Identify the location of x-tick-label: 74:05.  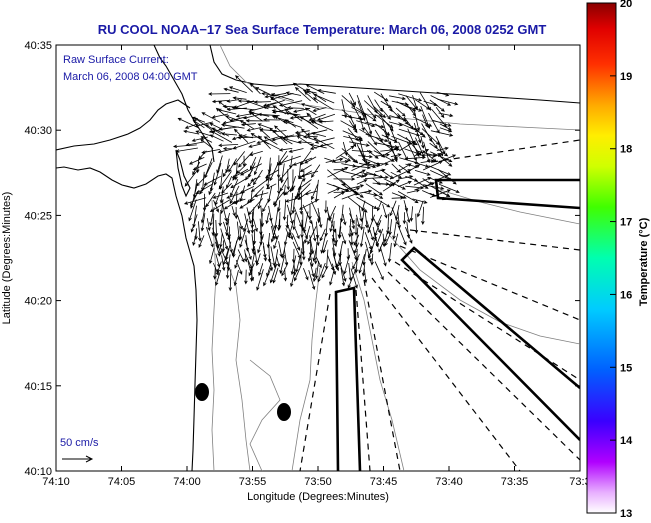
(122, 482).